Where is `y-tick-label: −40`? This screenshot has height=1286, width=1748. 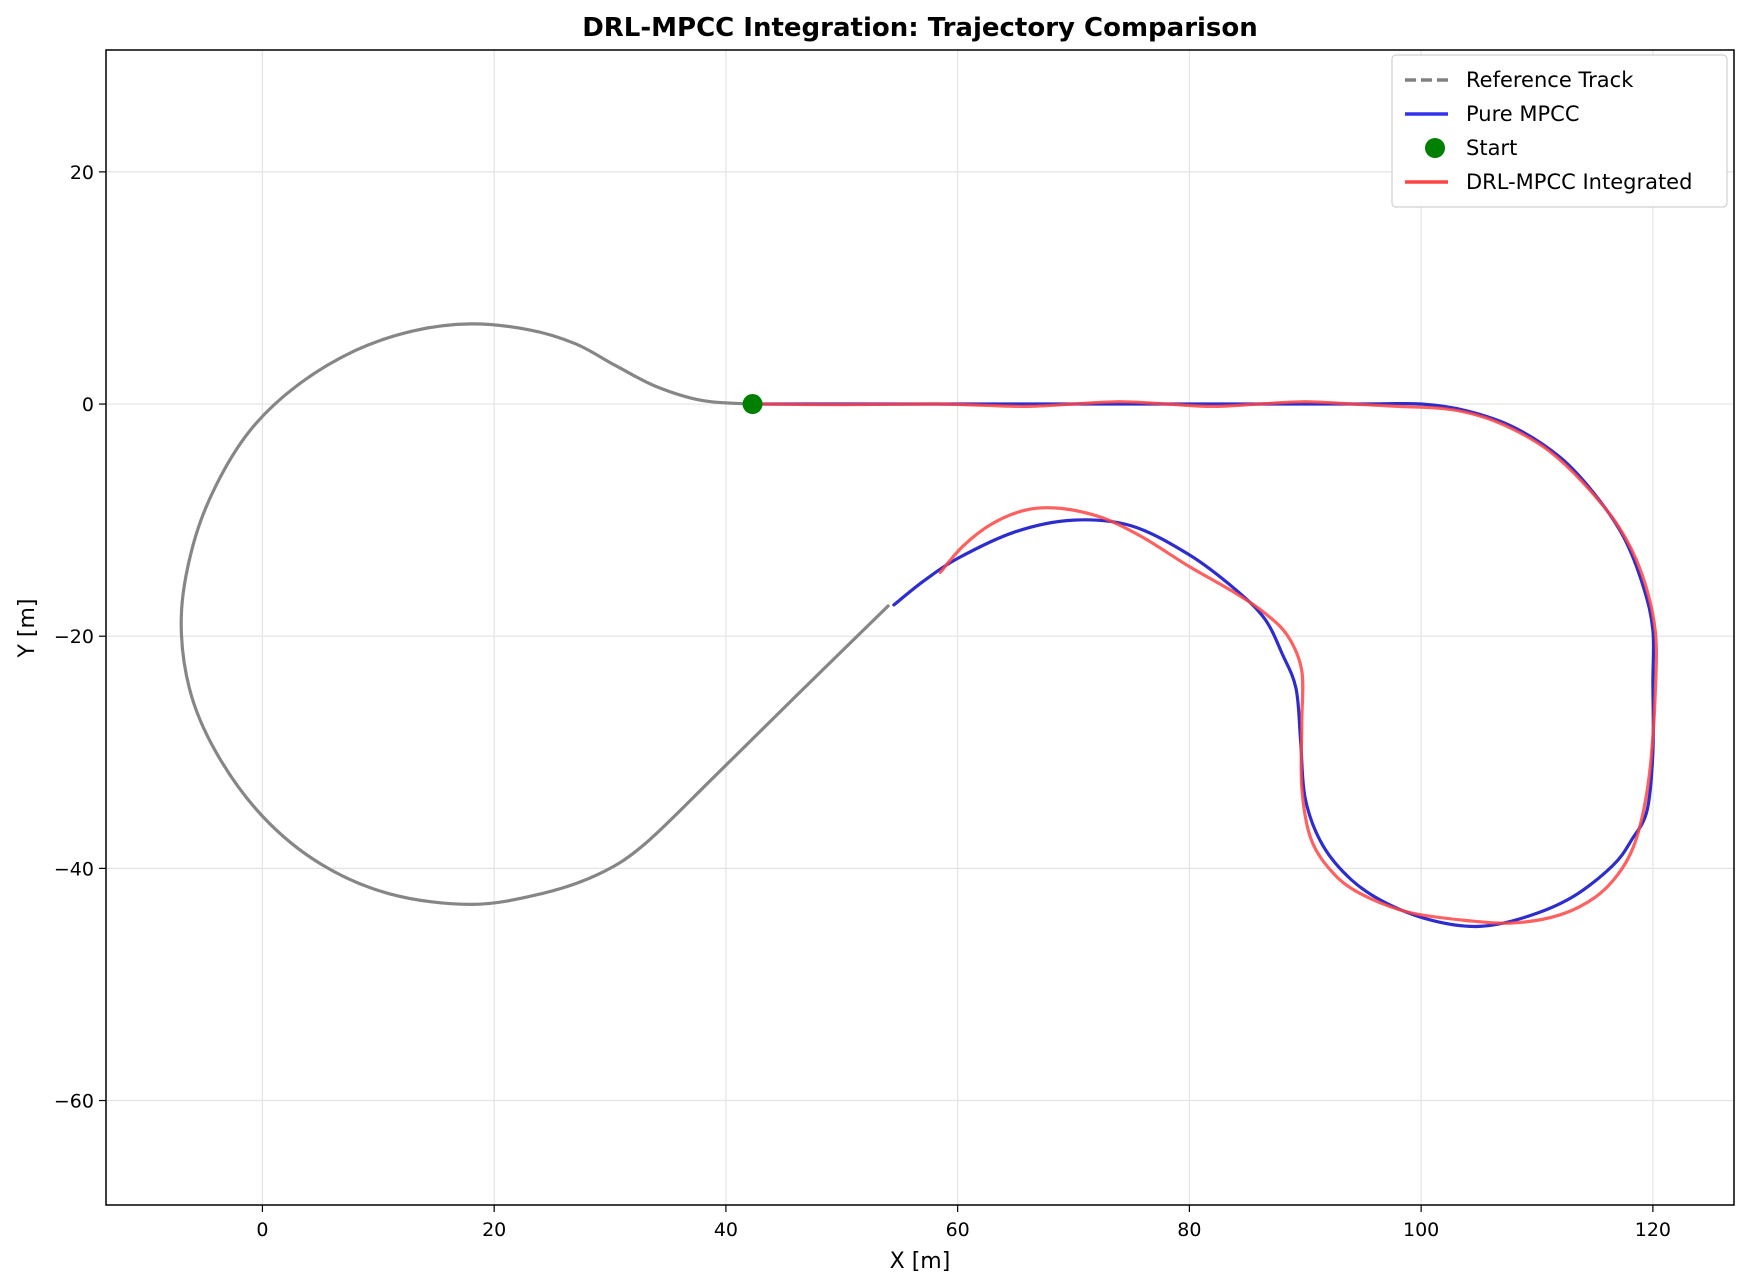 y-tick-label: −40 is located at coordinates (74, 869).